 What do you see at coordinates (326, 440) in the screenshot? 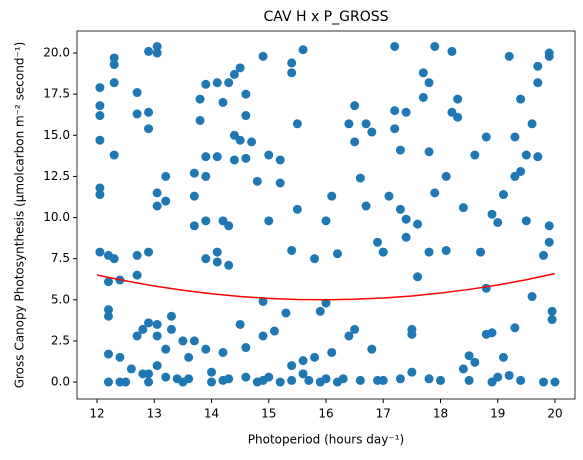
I see `x-axis-label: Photoperiod (hours day⁻¹)` at bounding box center [326, 440].